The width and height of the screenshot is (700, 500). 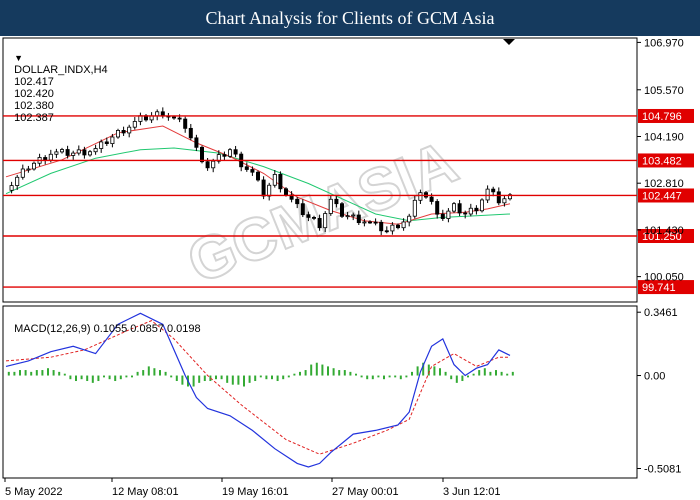 I want to click on macd-tick-label: 0.3461, so click(x=661, y=313).